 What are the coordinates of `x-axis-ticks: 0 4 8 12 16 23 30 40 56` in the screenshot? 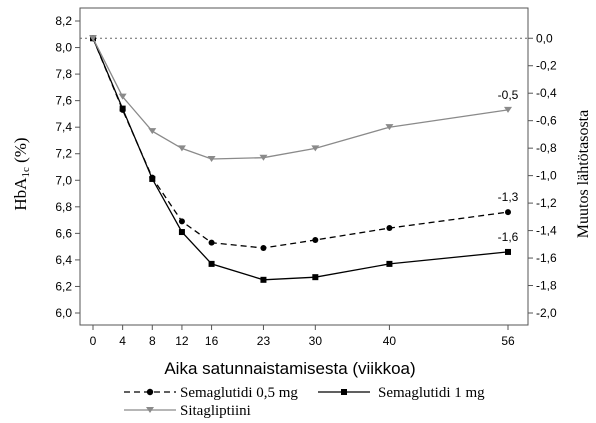 It's located at (302, 336).